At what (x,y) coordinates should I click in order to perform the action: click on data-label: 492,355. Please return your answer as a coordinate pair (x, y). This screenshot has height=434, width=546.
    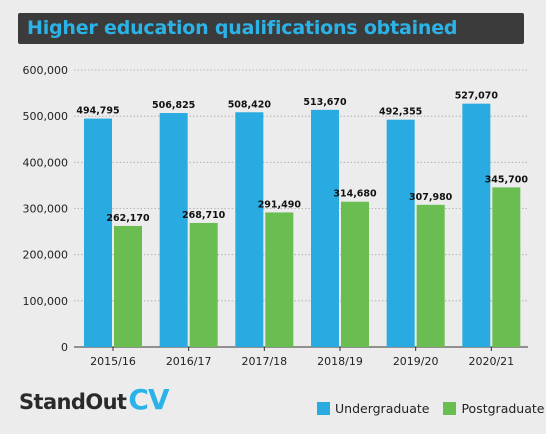
    Looking at the image, I should click on (400, 112).